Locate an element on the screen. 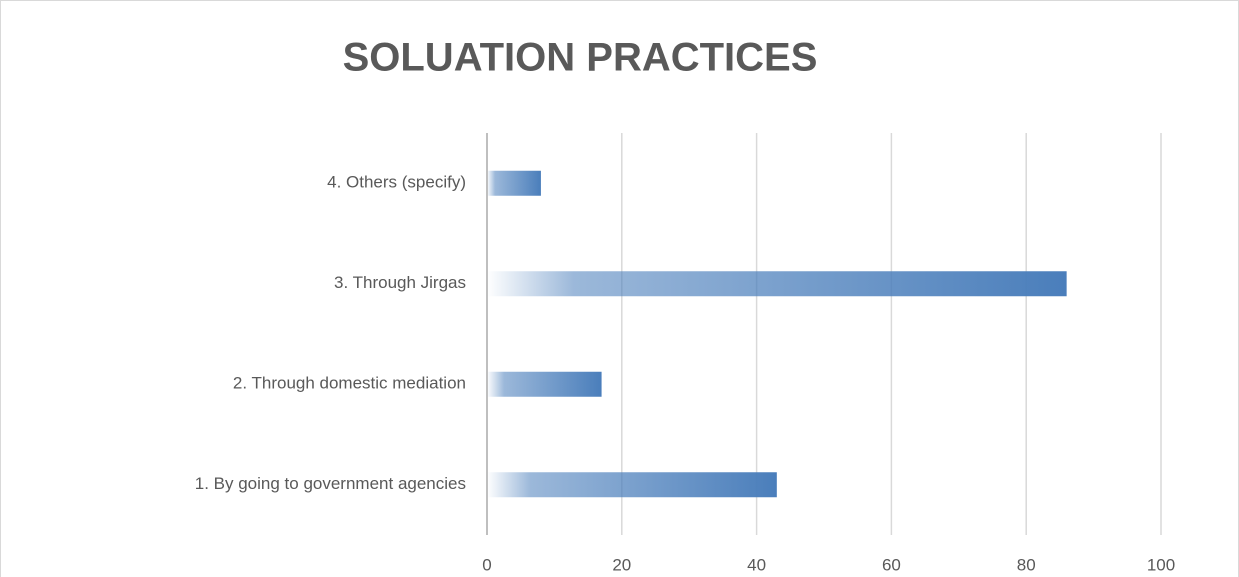 The image size is (1239, 577). x-tick-label: 100 is located at coordinates (1161, 564).